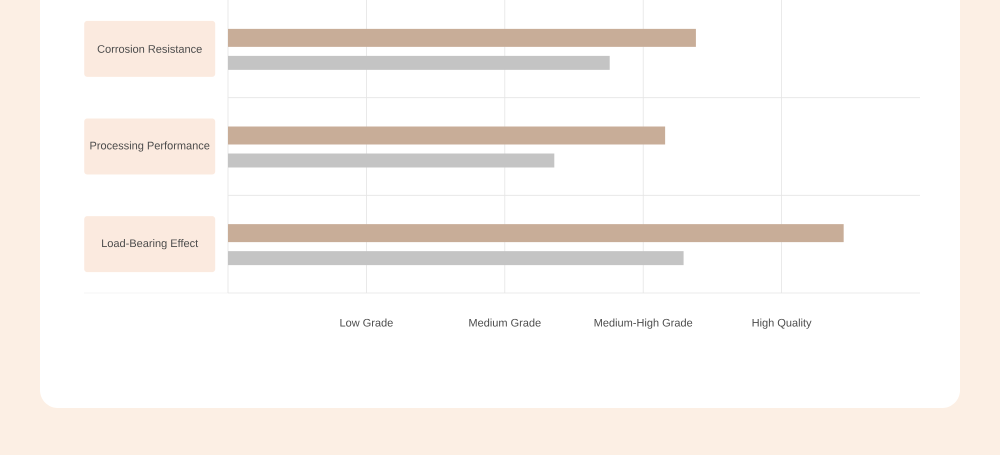 Image resolution: width=1000 pixels, height=455 pixels. Describe the element at coordinates (150, 244) in the screenshot. I see `y-tick-label: Load-Bearing Effect` at that location.